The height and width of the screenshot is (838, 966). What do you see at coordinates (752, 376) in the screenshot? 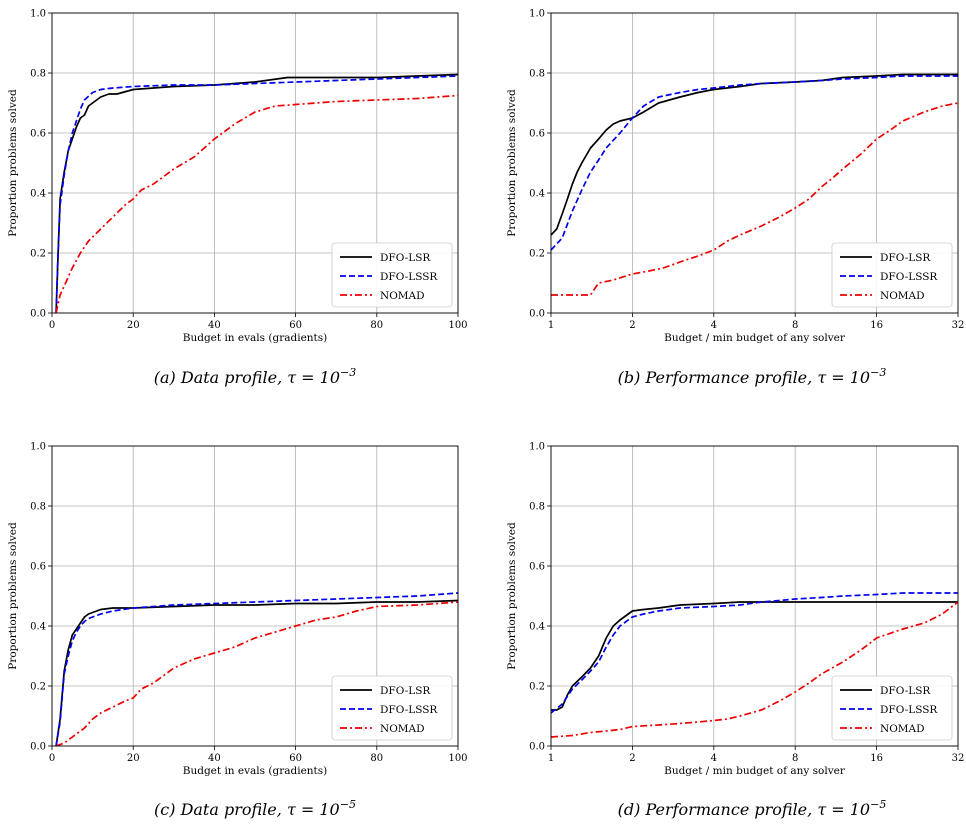
I see `panel-caption: (b) Performance profile, τ = 10−3` at bounding box center [752, 376].